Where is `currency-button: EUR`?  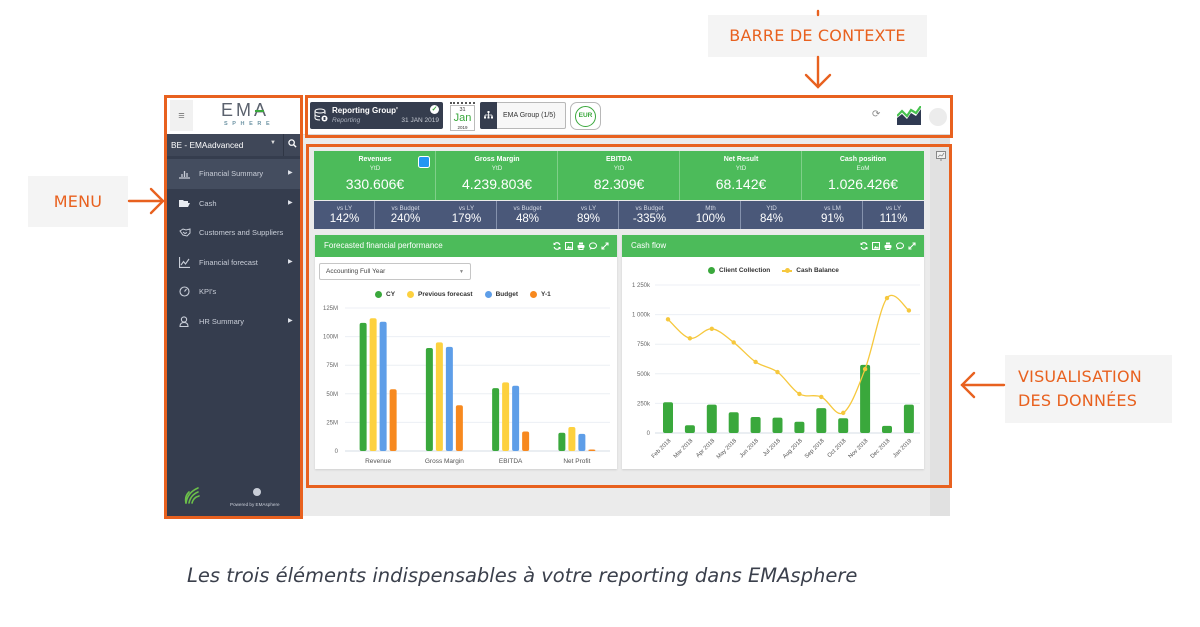
currency-button: EUR is located at coordinates (585, 116).